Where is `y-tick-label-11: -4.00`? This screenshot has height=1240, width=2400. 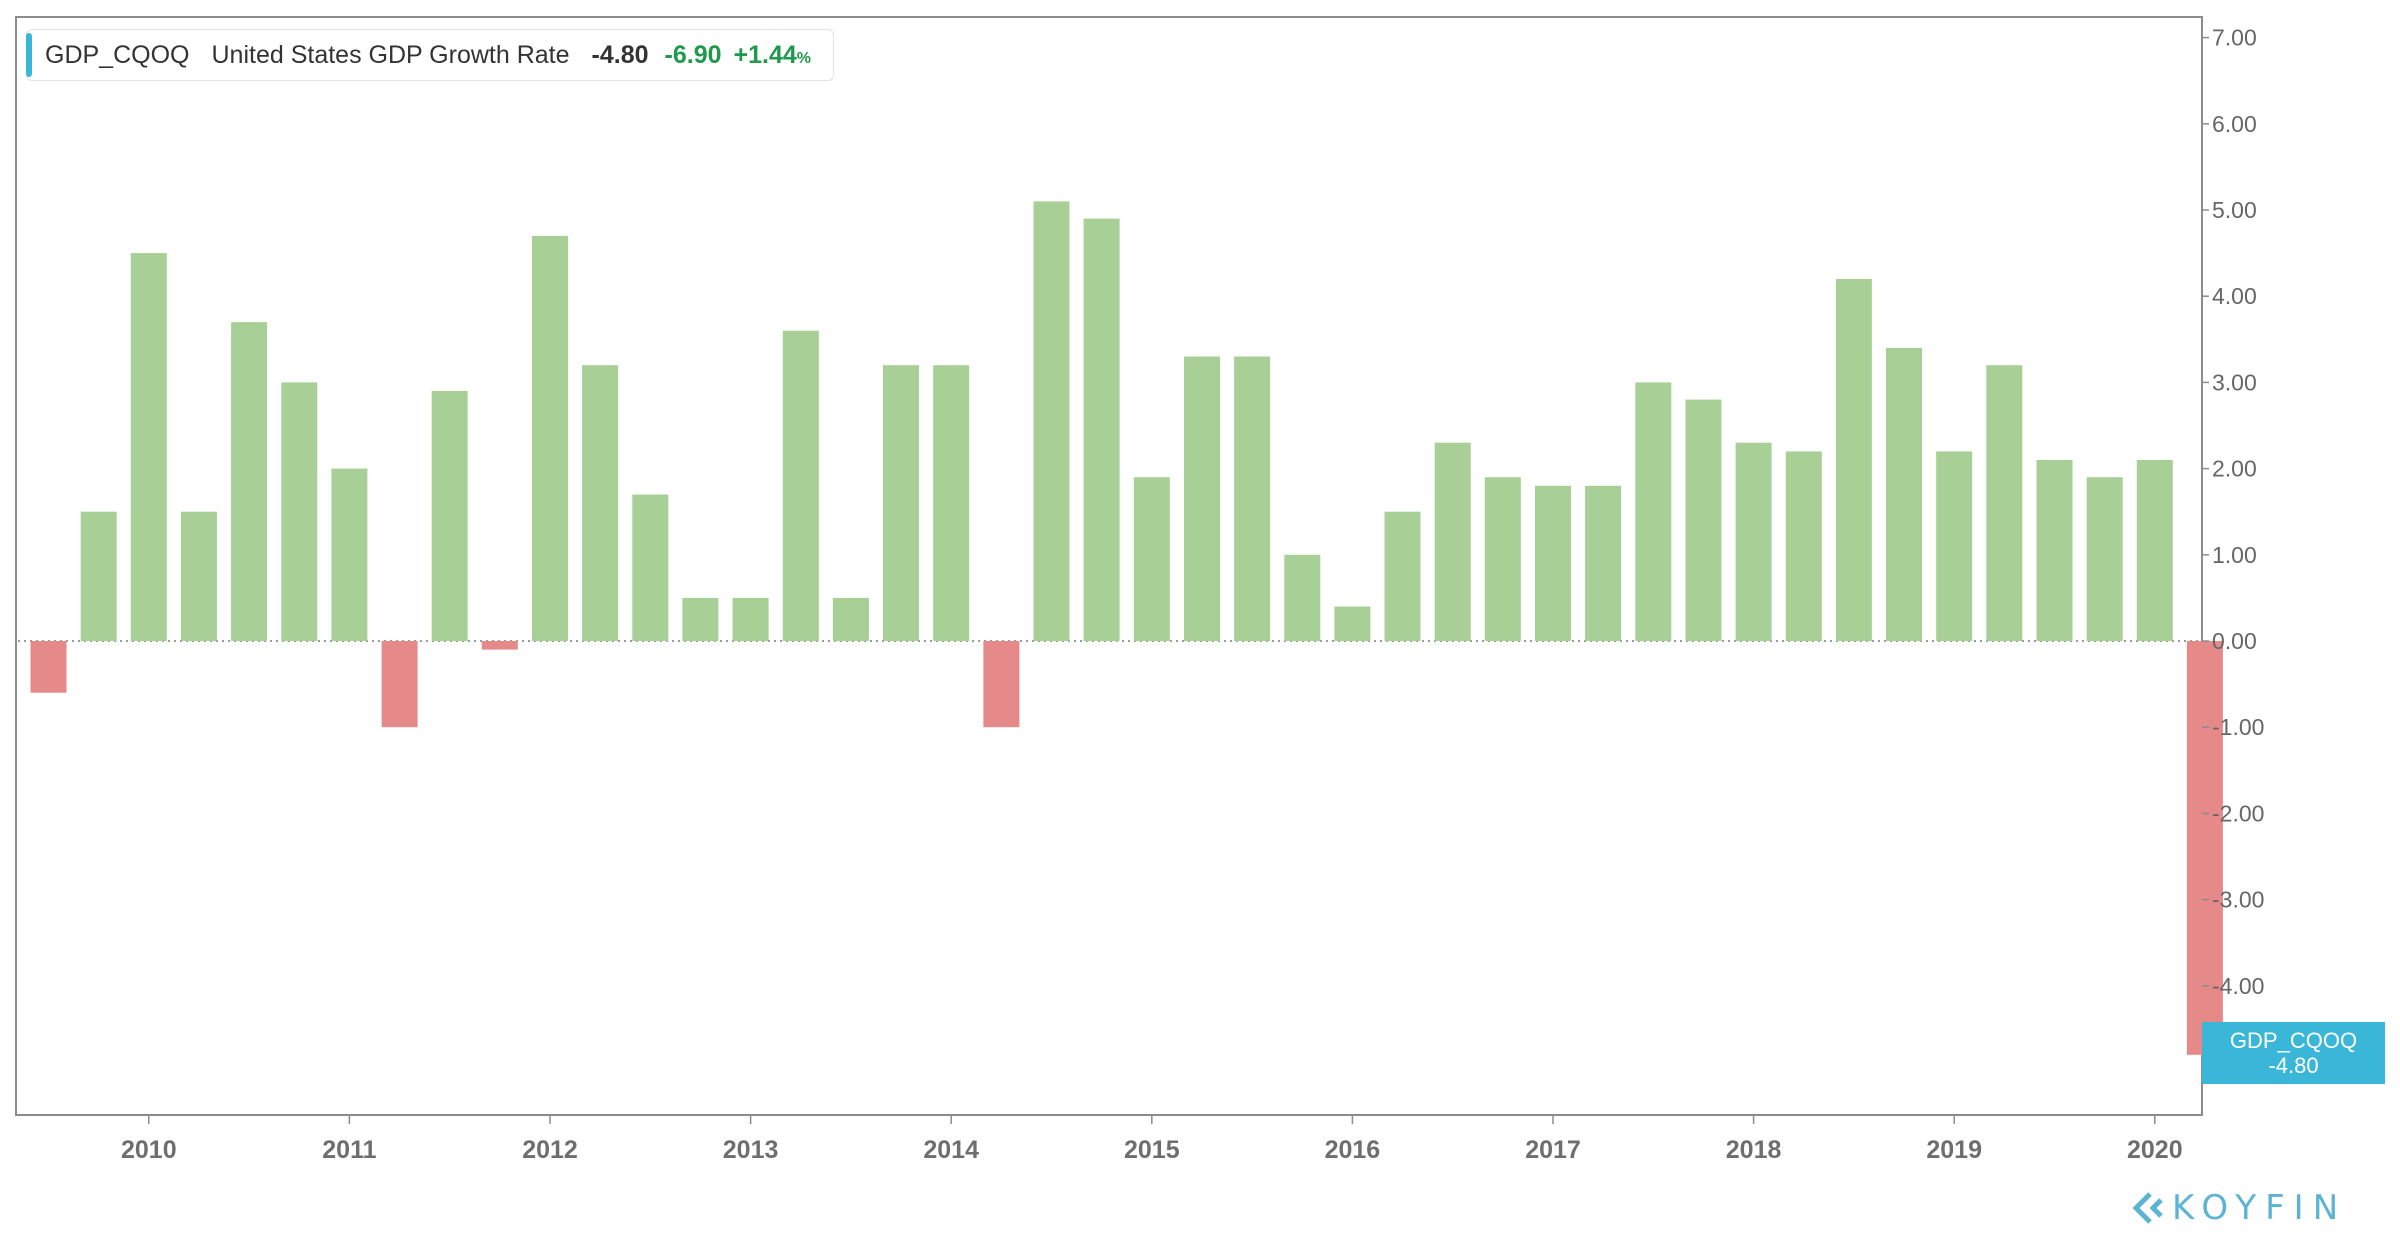
y-tick-label-11: -4.00 is located at coordinates (2238, 986).